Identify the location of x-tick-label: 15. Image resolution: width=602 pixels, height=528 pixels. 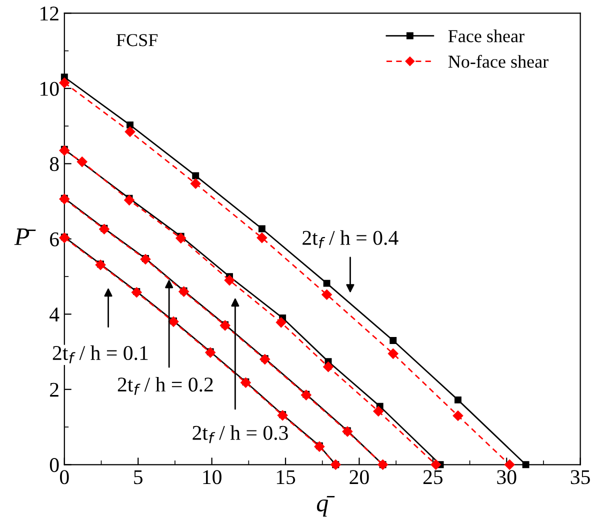
(286, 477).